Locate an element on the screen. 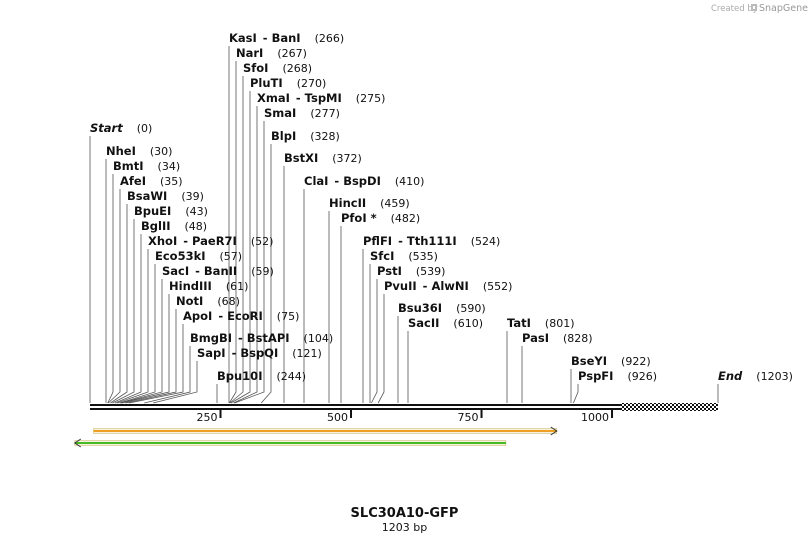 Image resolution: width=809 pixels, height=543 pixels. site-position: (277) is located at coordinates (325, 113).